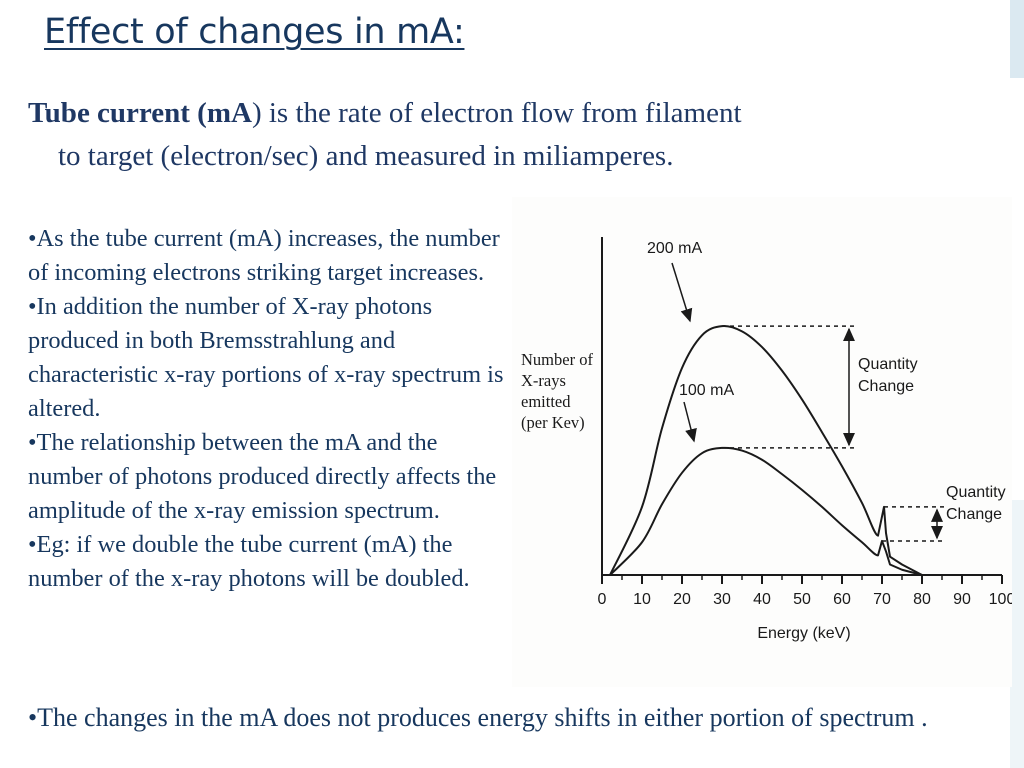  I want to click on x-tick-label: 40, so click(762, 599).